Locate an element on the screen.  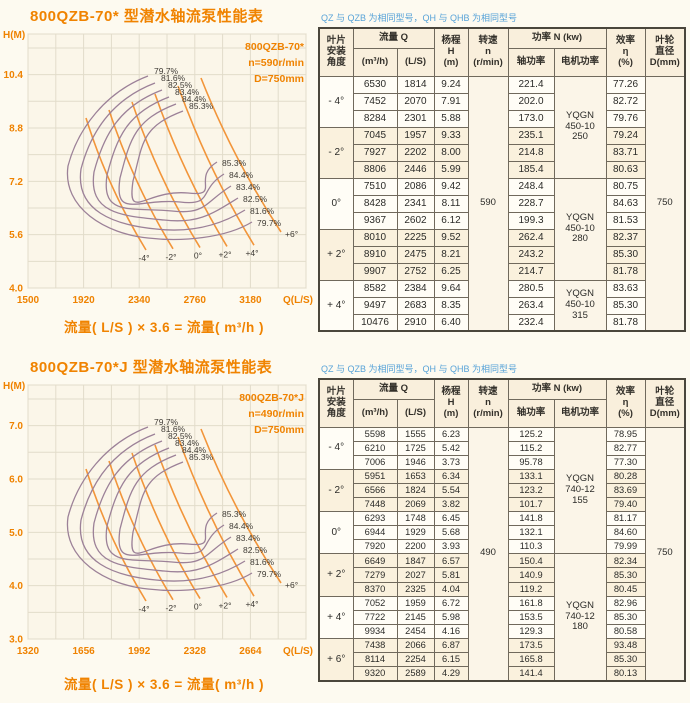
angle-label: +2° is located at coordinates (224, 605).